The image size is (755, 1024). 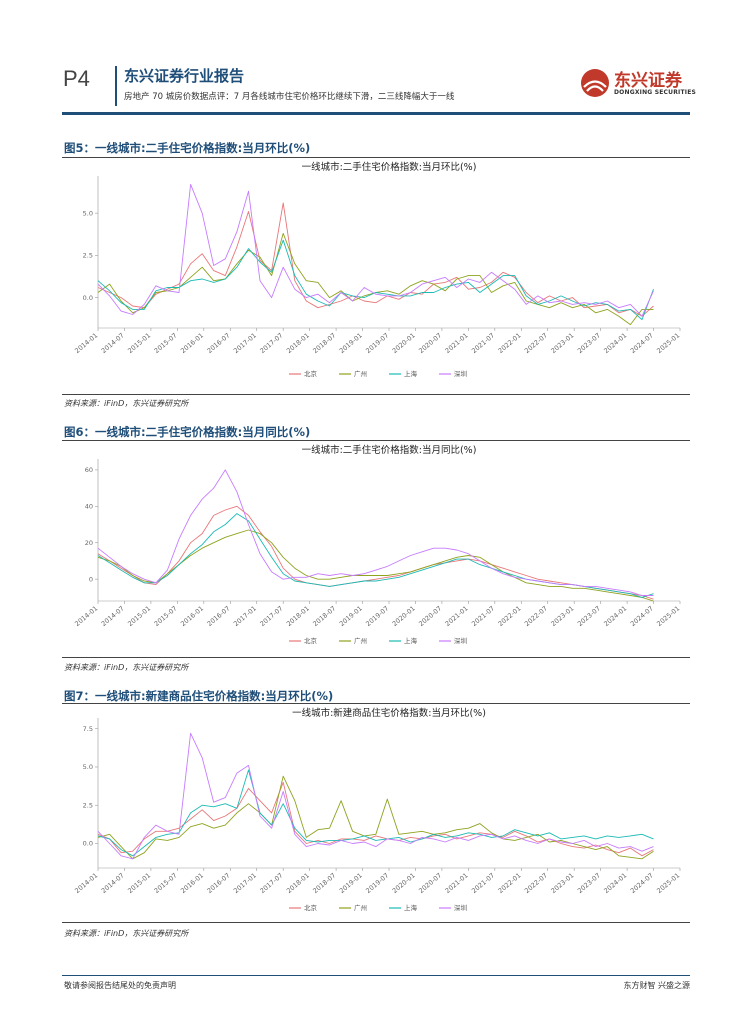 What do you see at coordinates (76, 78) in the screenshot?
I see `page-number: P4` at bounding box center [76, 78].